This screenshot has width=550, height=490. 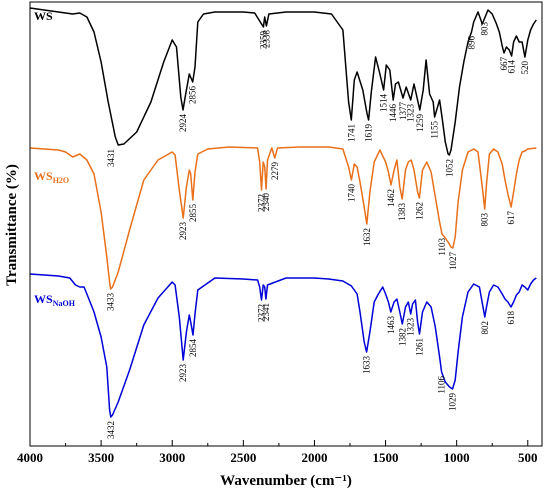 What do you see at coordinates (369, 133) in the screenshot?
I see `peak-label: 1619` at bounding box center [369, 133].